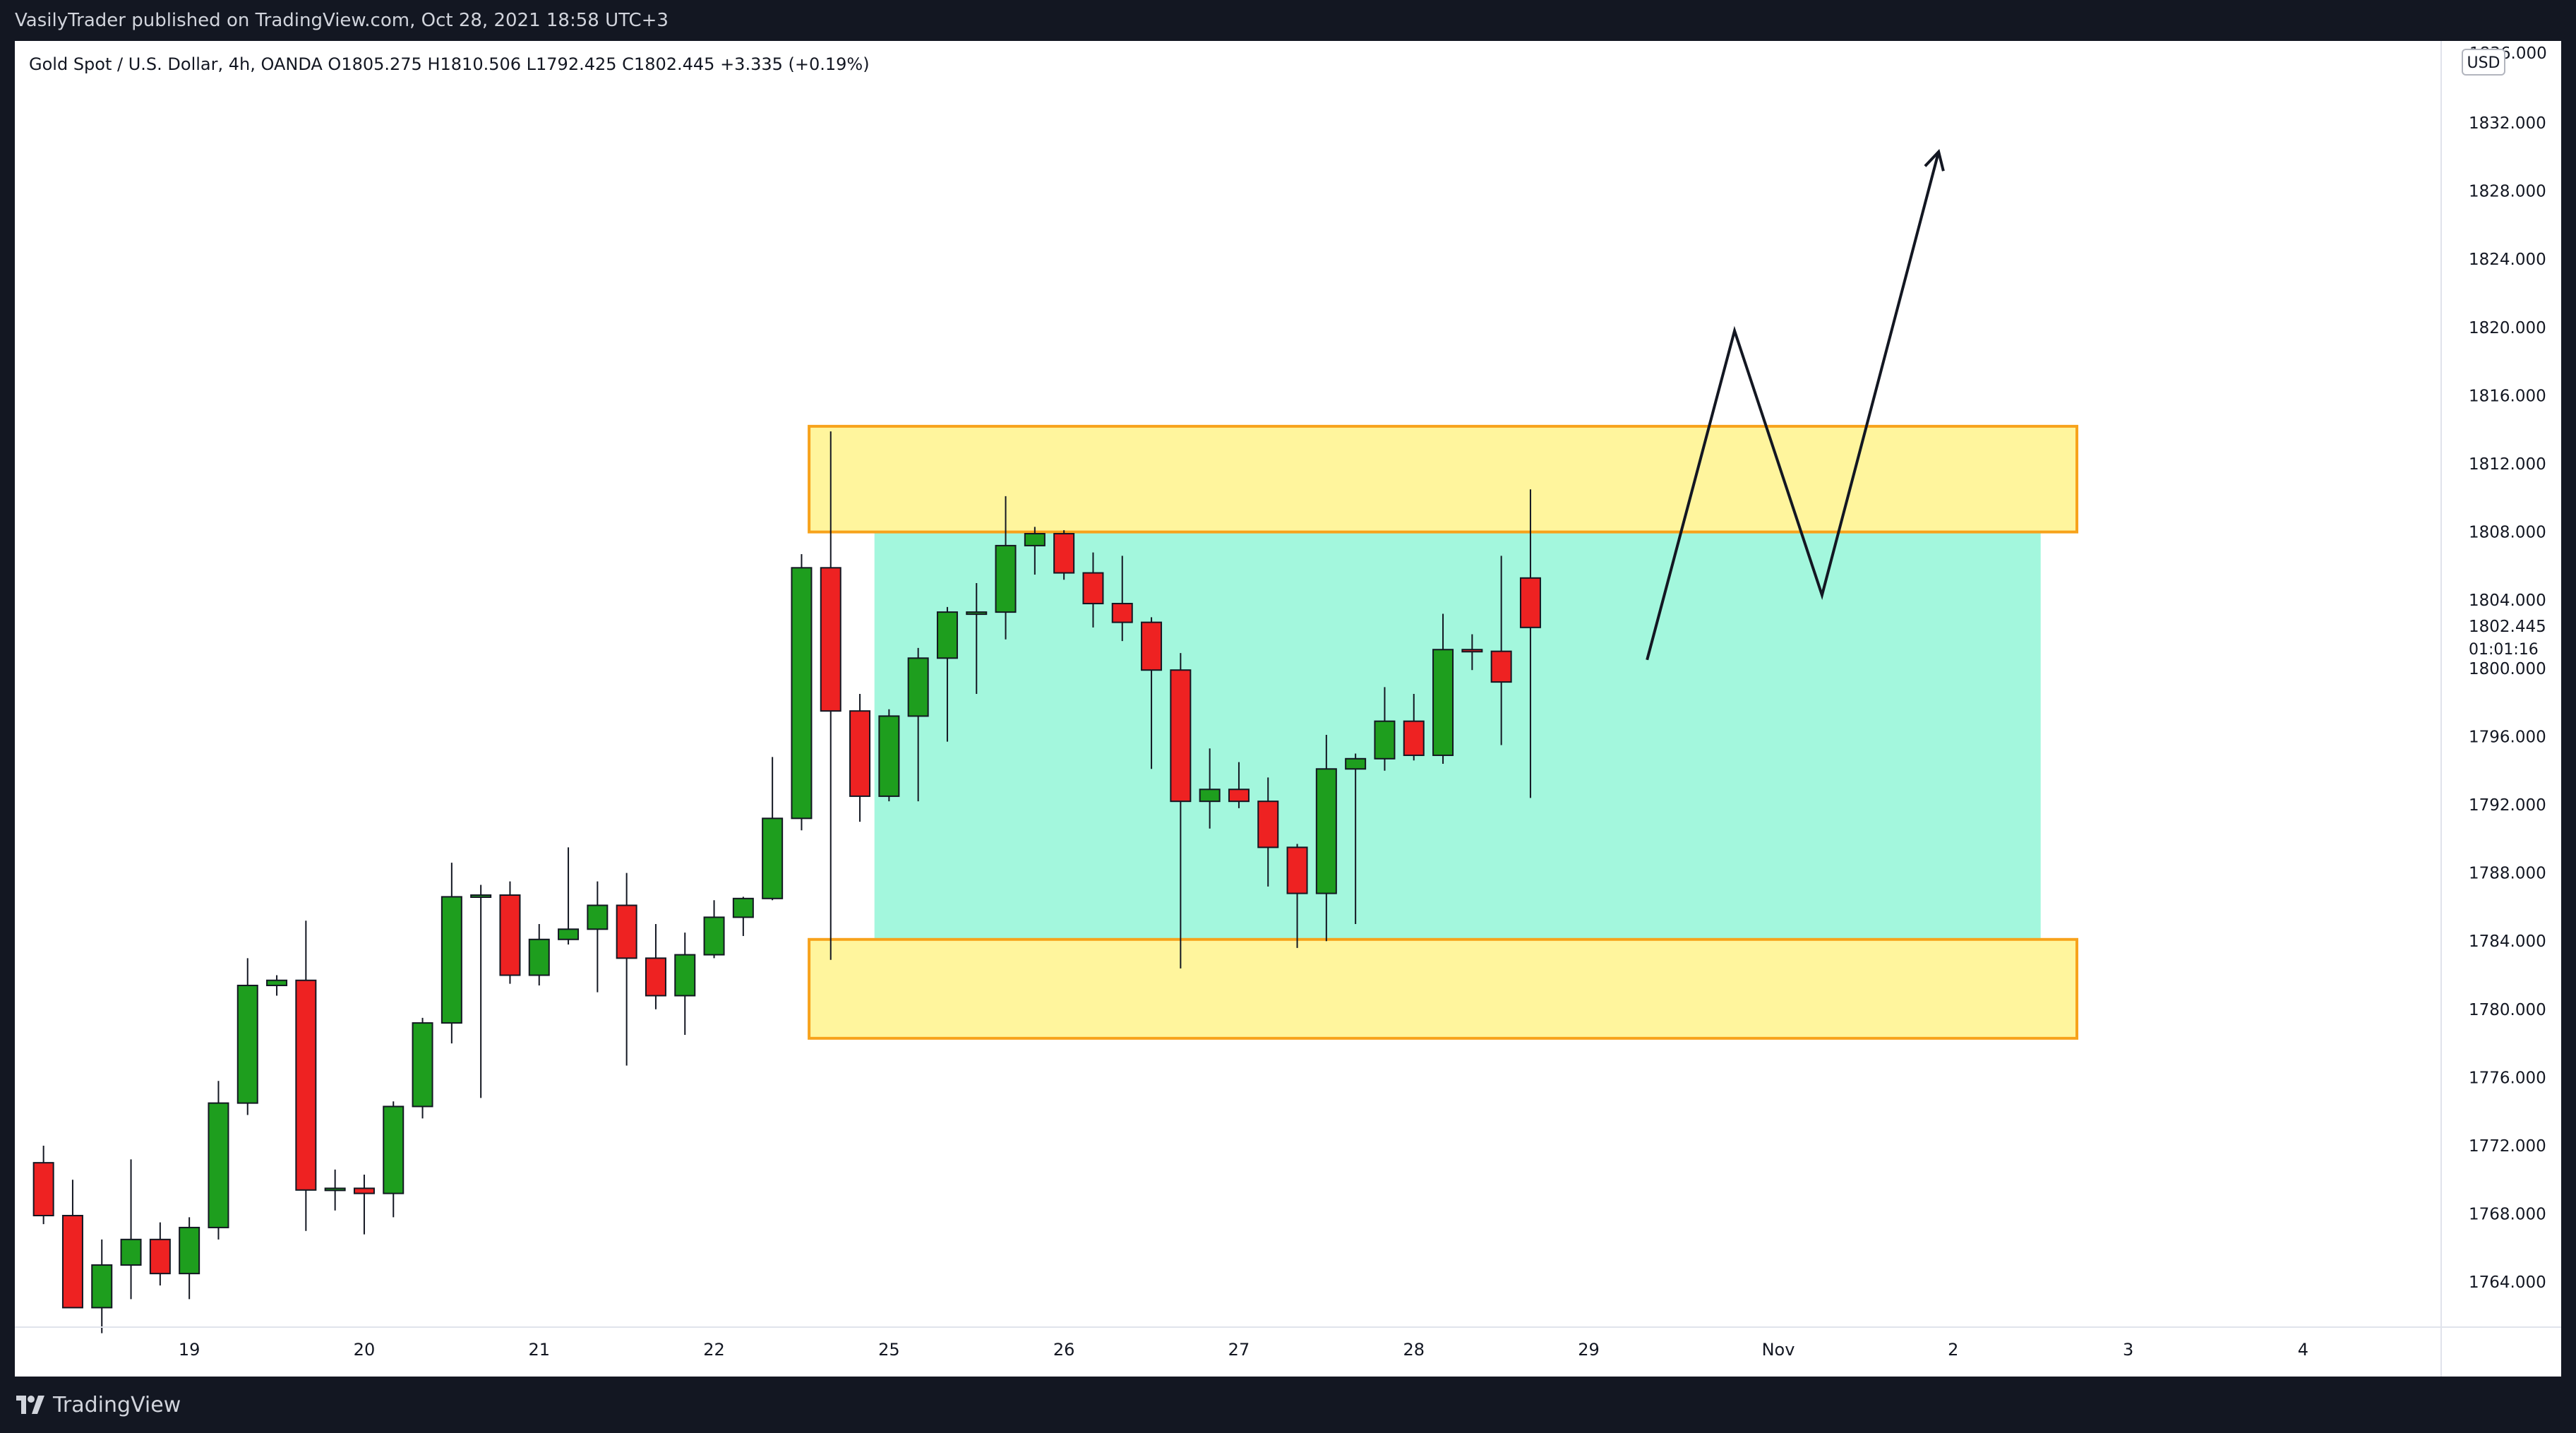  Describe the element at coordinates (1288, 1405) in the screenshot. I see `footer-bar: TradingView` at that location.